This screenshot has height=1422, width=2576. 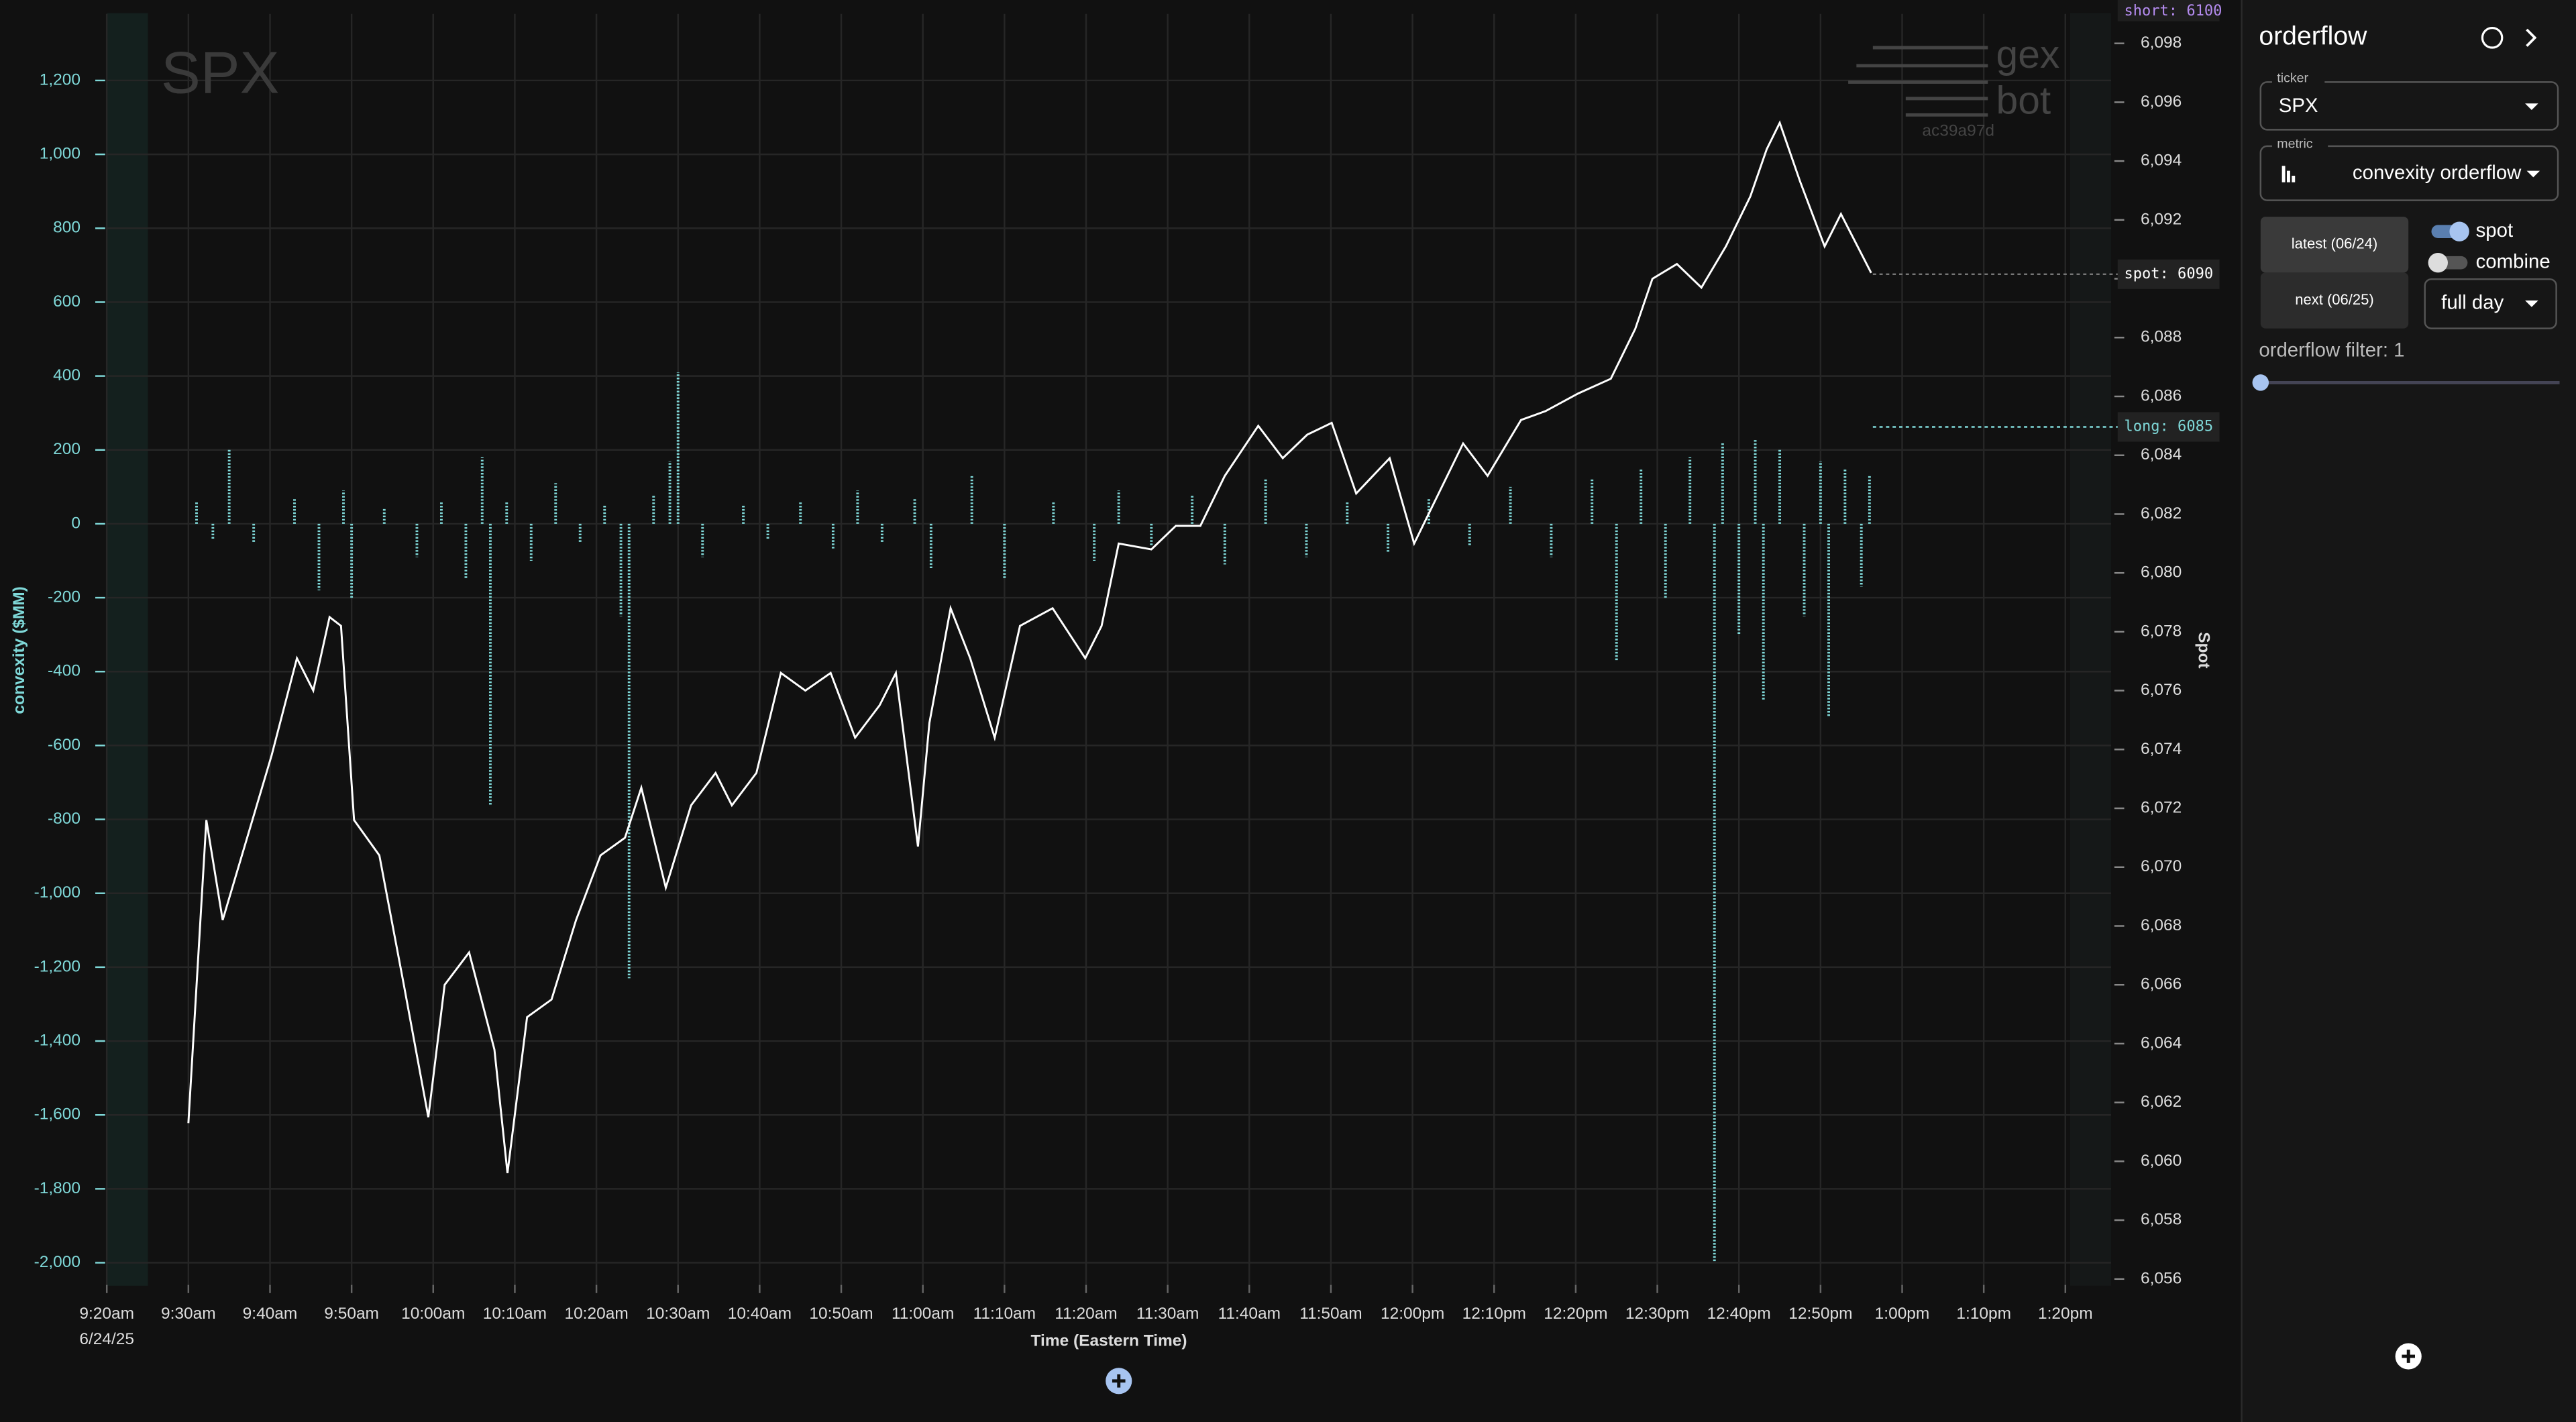 I want to click on y2-tick-label: 6,076, so click(x=2161, y=690).